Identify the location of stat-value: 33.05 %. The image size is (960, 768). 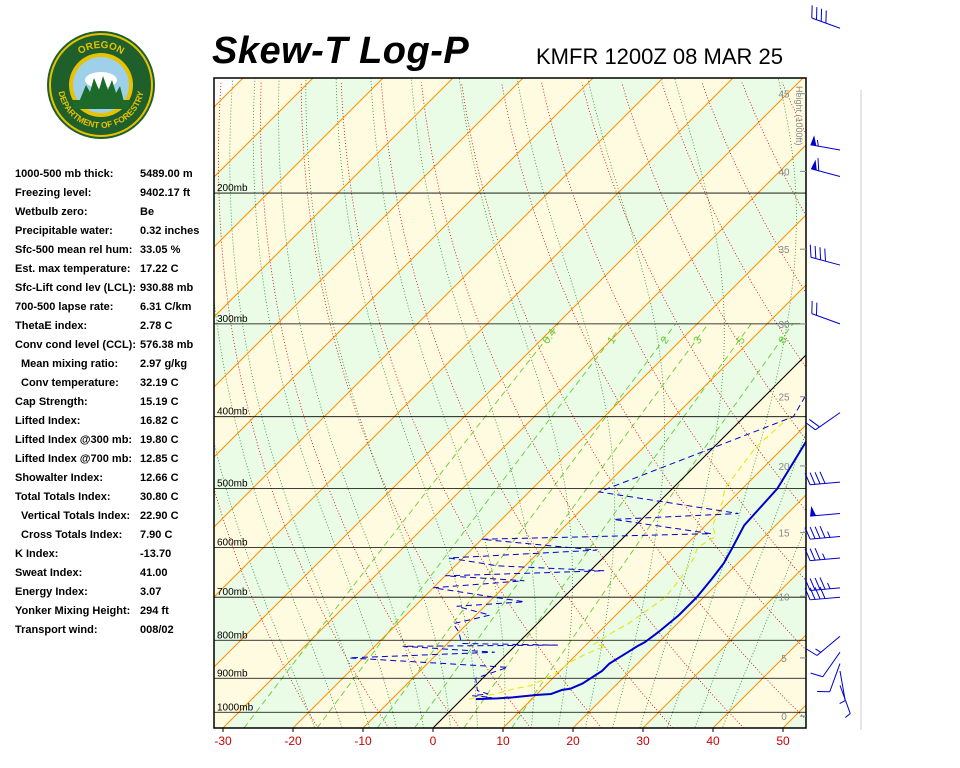
(160, 250).